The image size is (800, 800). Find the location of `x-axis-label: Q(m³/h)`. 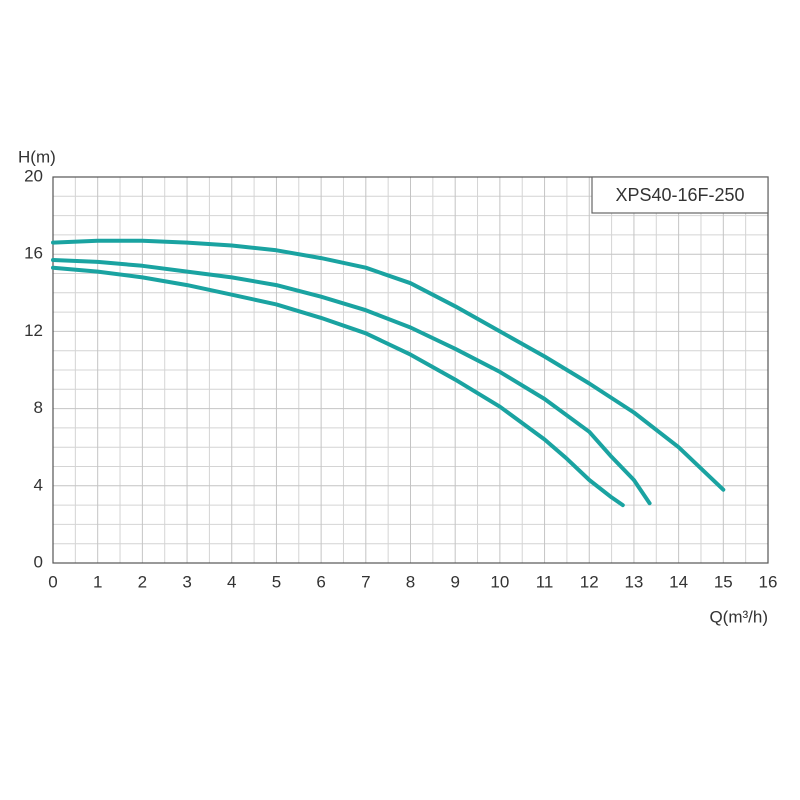

x-axis-label: Q(m³/h) is located at coordinates (738, 616).